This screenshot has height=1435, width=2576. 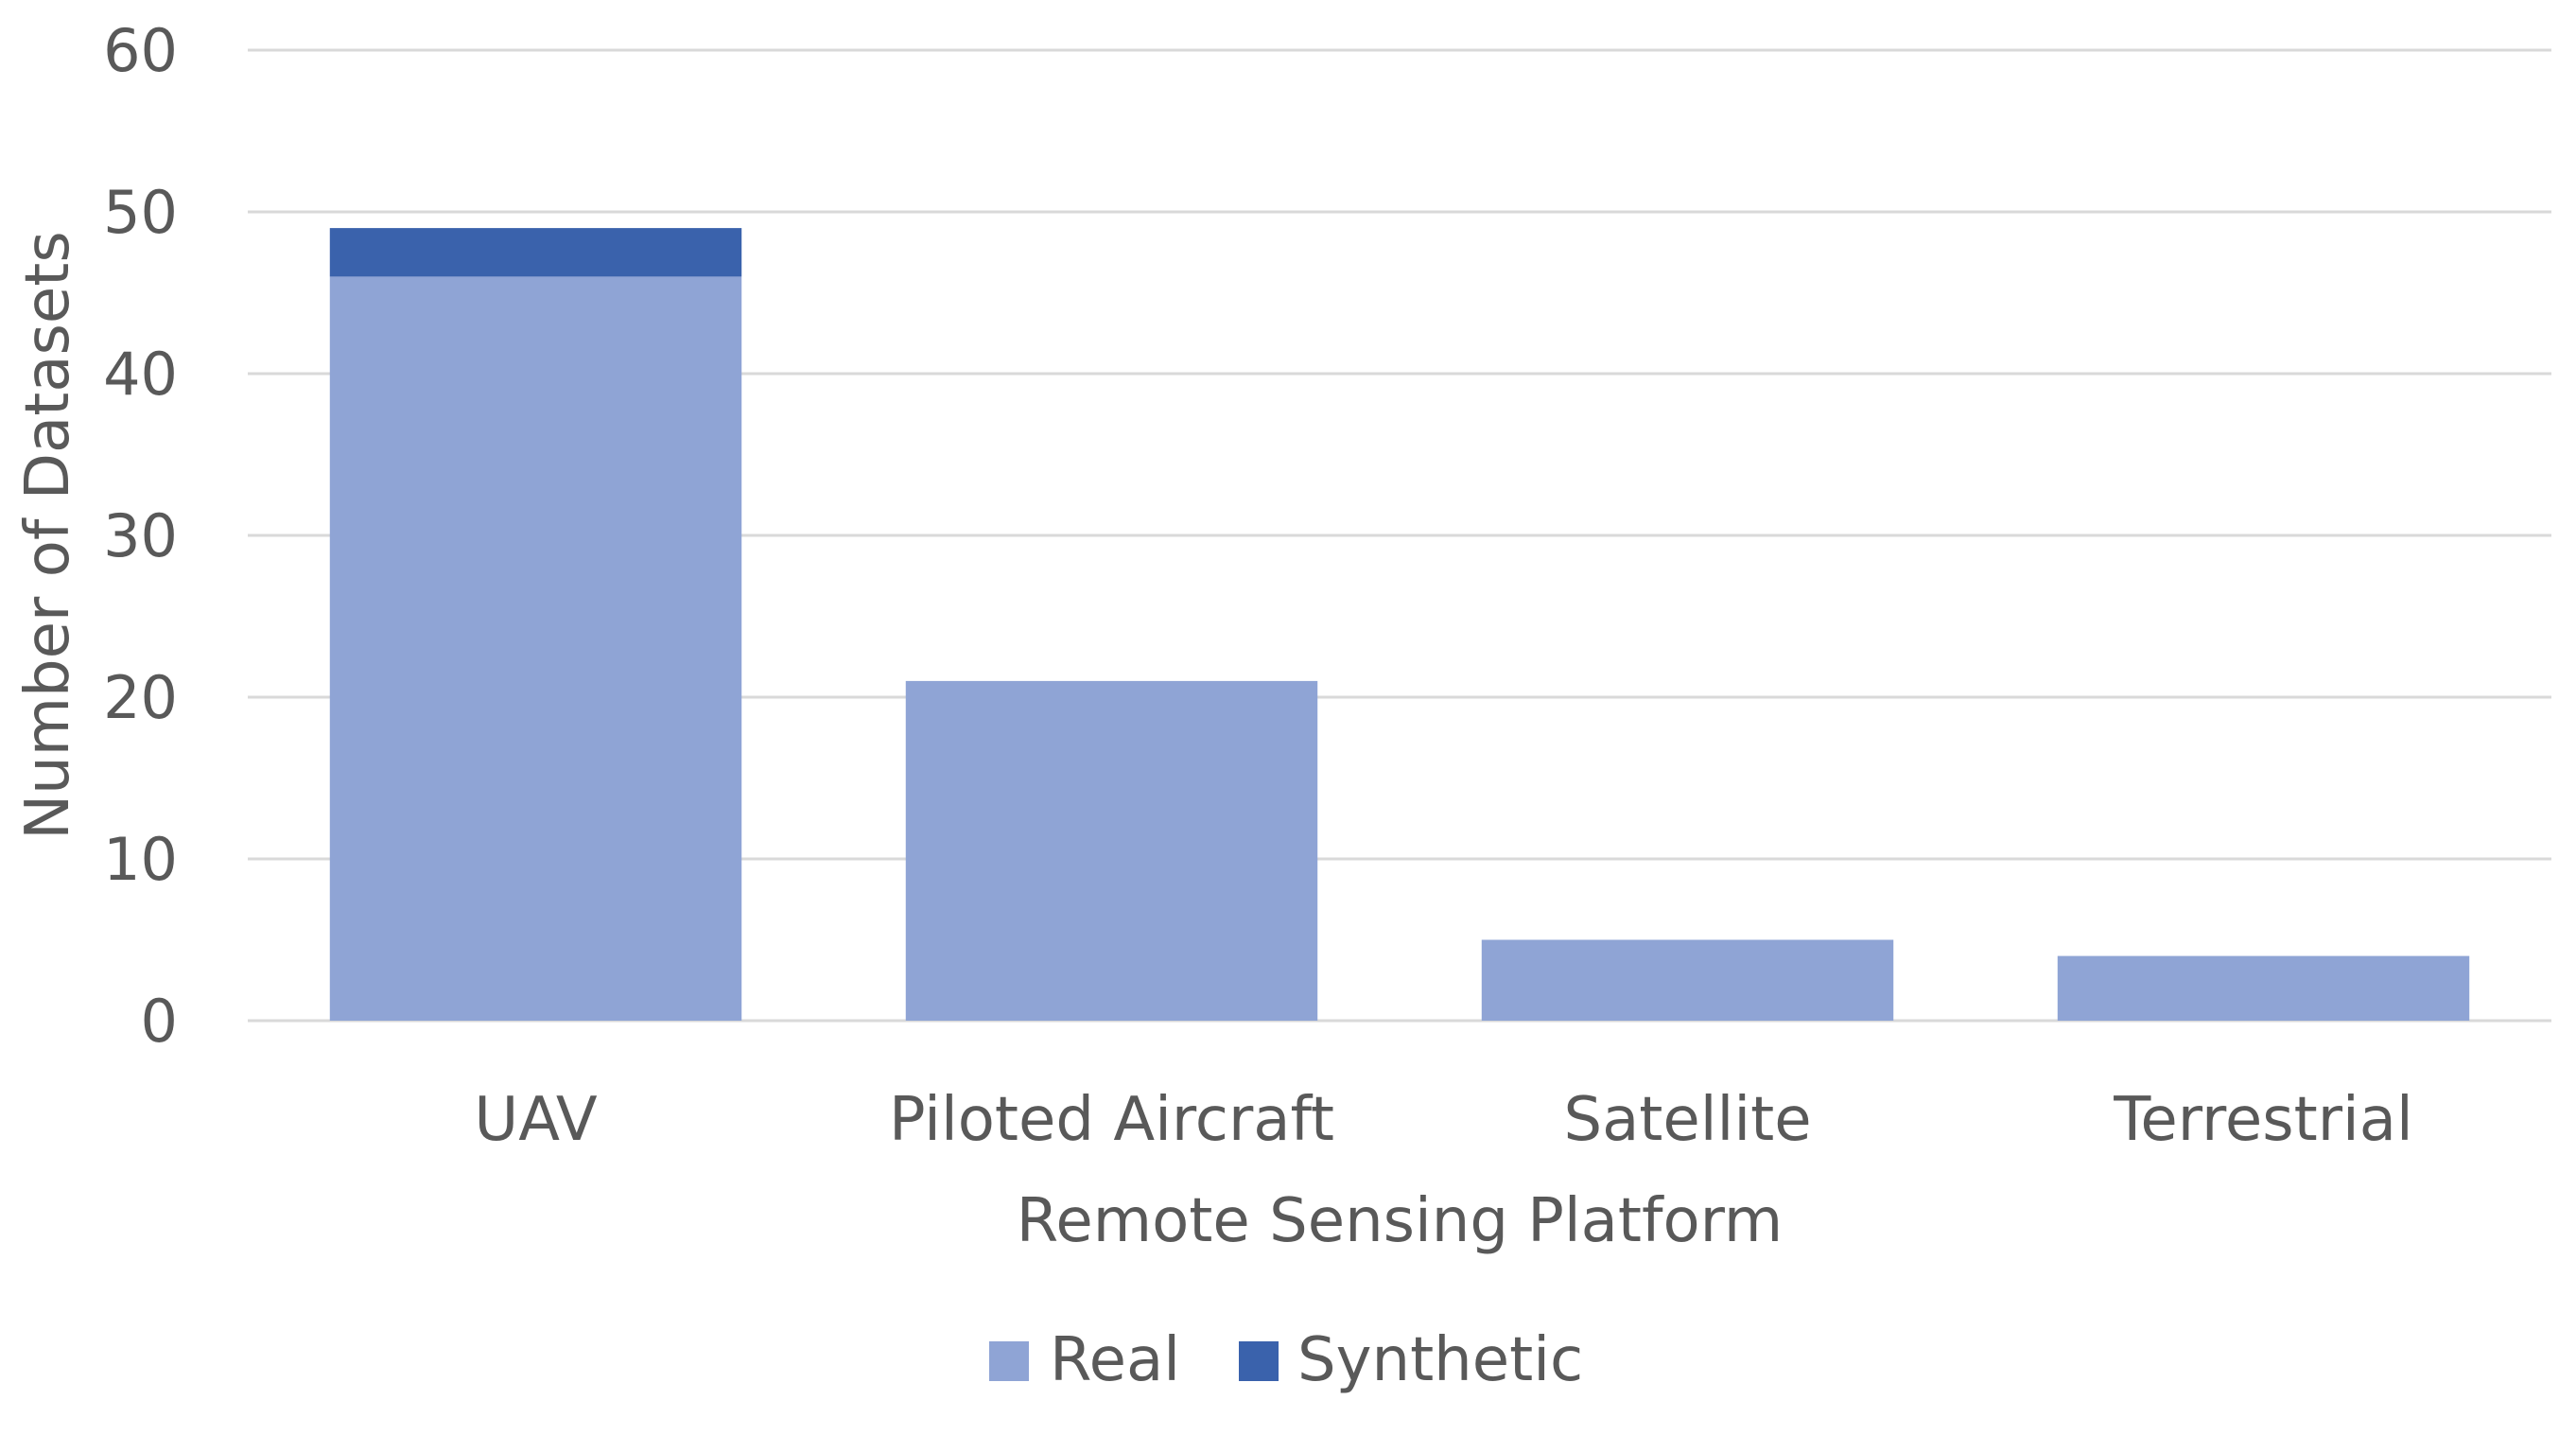 I want to click on y-tick-label-10: 10, so click(x=140, y=859).